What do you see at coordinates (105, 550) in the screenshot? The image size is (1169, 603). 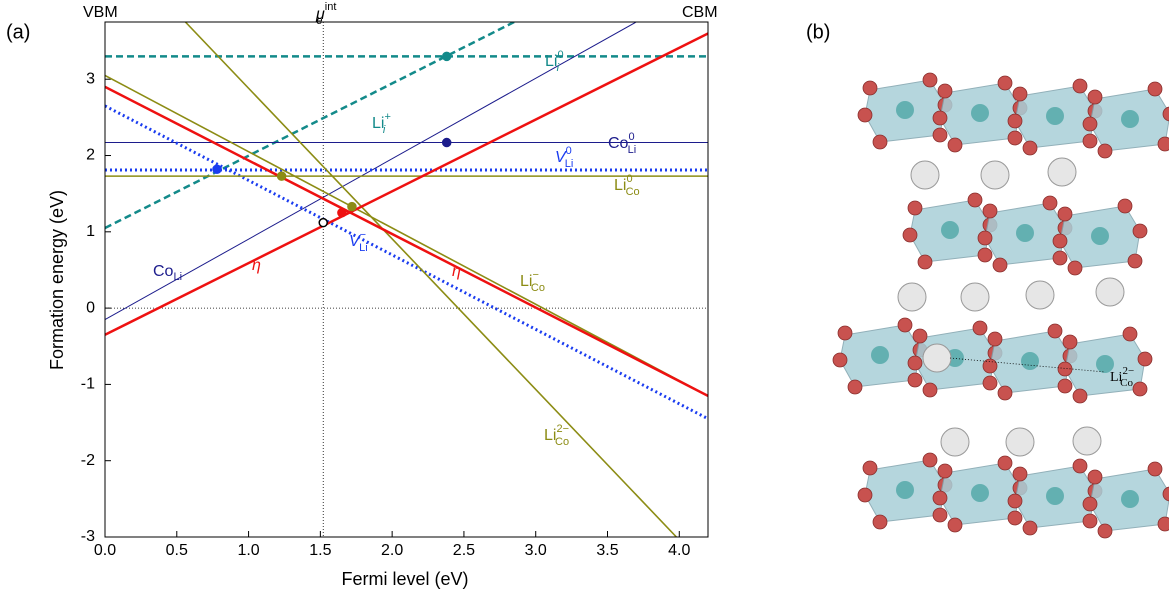 I see `x-tick-label: 0.0` at bounding box center [105, 550].